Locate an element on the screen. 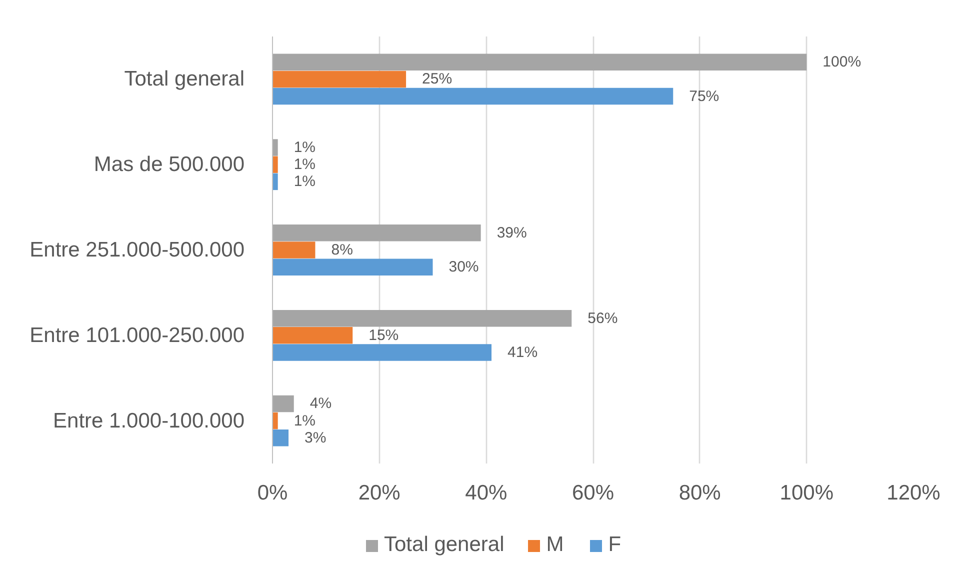 This screenshot has width=959, height=579. legend-label: Total general is located at coordinates (444, 545).